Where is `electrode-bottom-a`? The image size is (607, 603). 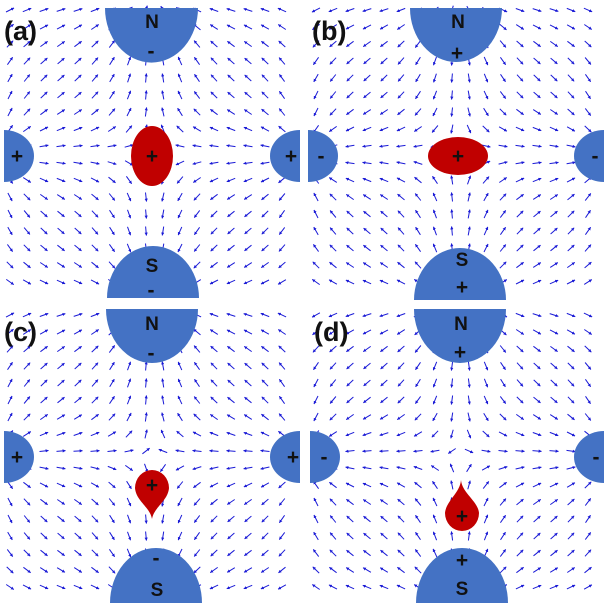 electrode-bottom-a is located at coordinates (153, 272).